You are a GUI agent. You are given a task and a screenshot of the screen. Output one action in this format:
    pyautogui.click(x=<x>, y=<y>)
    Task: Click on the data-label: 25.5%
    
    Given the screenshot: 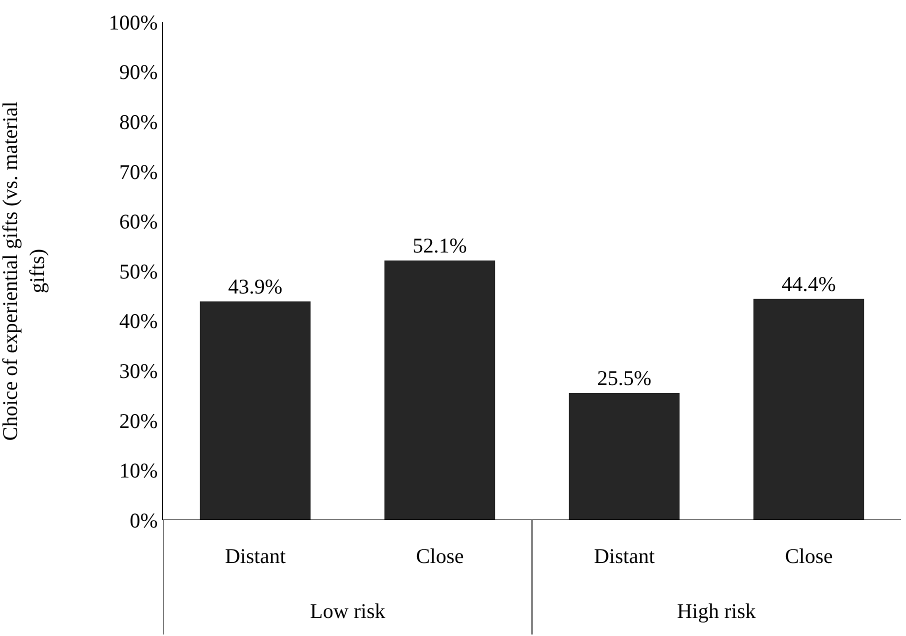 What is the action you would take?
    pyautogui.click(x=624, y=378)
    